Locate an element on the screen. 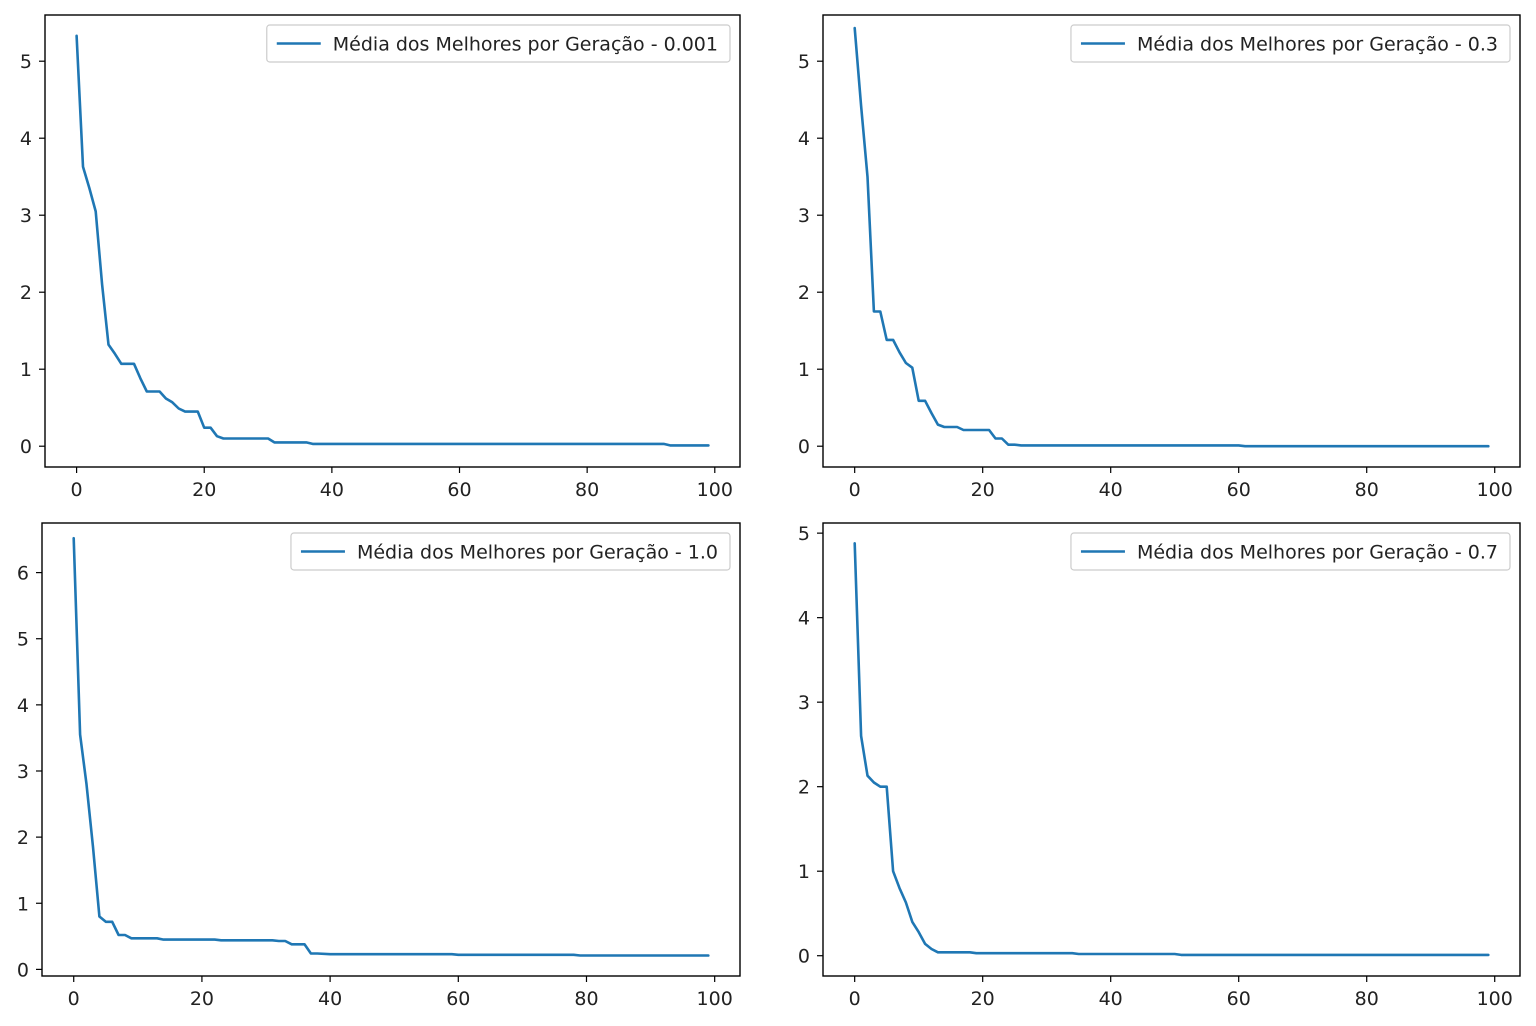 This screenshot has height=1026, width=1536. legend: Média dos Melhores por Geração - 0.7 is located at coordinates (1290, 551).